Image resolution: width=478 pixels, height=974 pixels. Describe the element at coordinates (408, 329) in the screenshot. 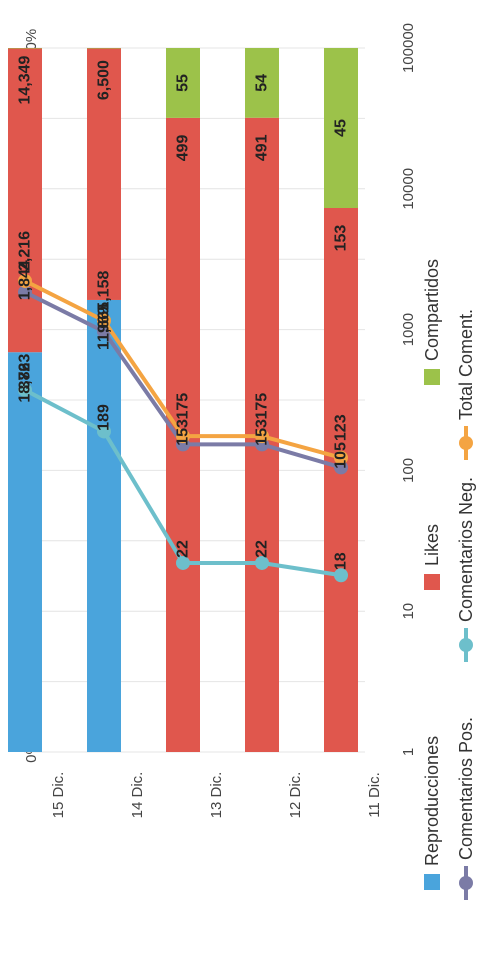

I see `log-tick-label: 1000` at that location.